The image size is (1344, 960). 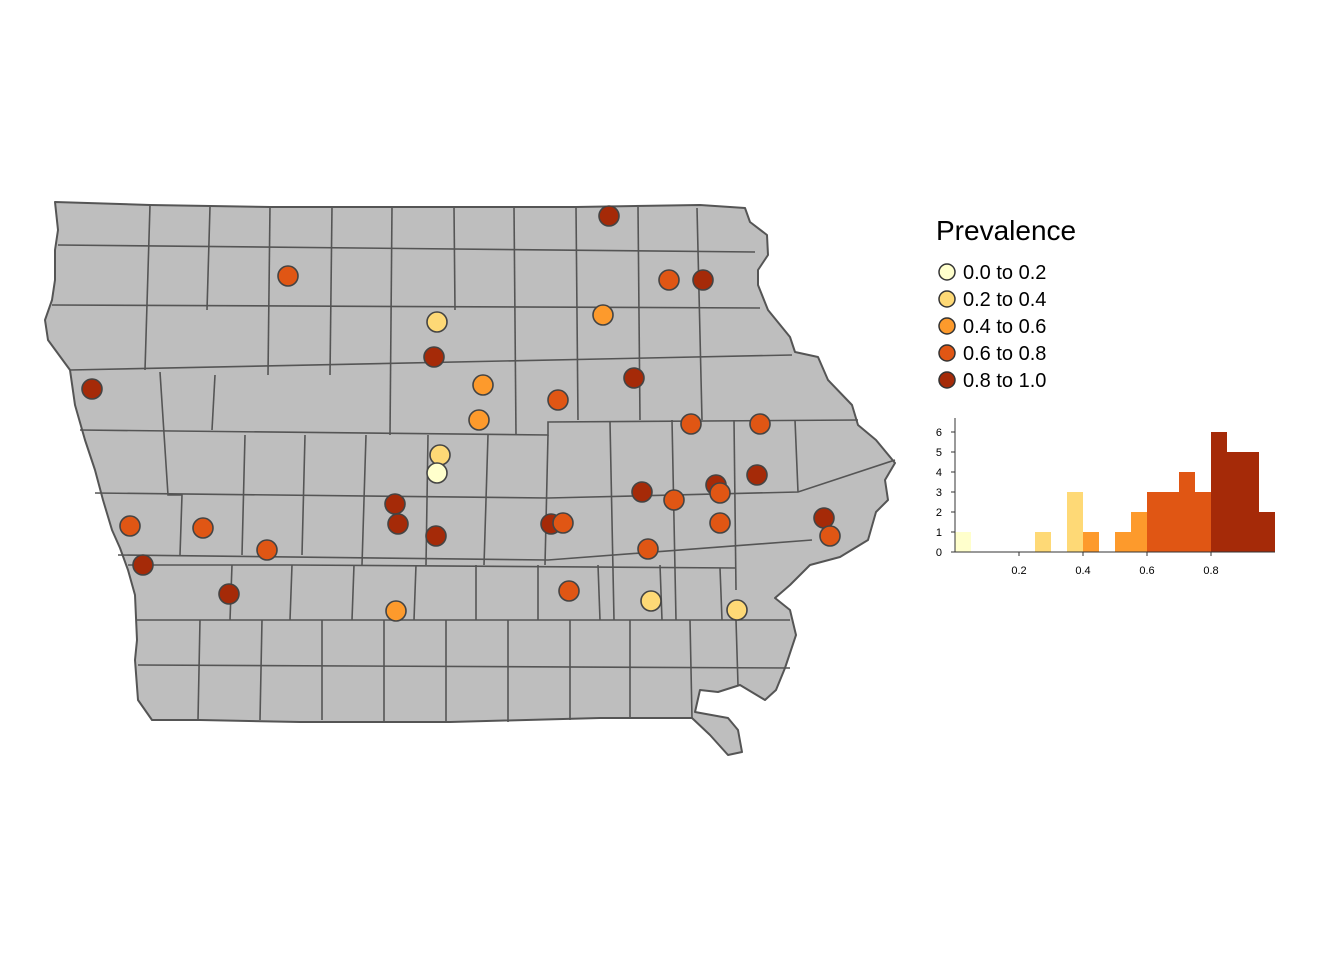 I want to click on legend-title: Prevalence, so click(x=1006, y=230).